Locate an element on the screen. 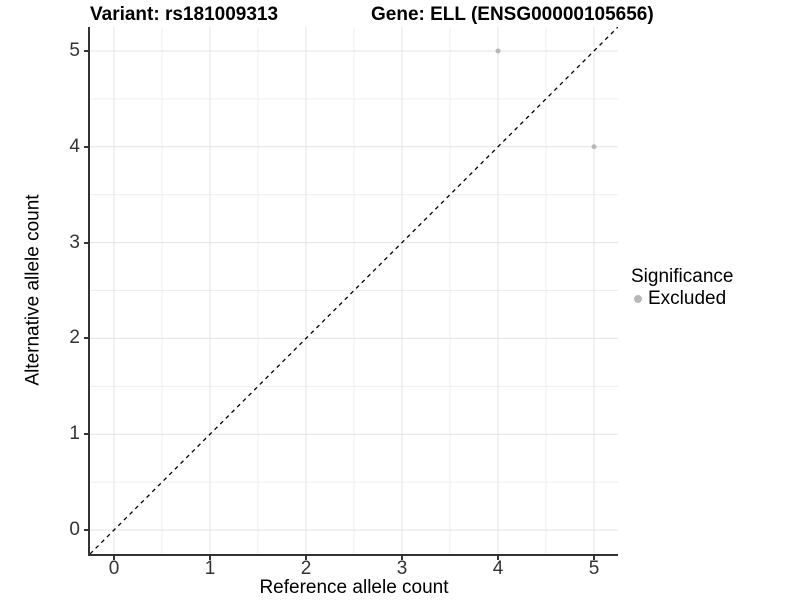 The image size is (800, 600). y-tick-label: 5 is located at coordinates (74, 50).